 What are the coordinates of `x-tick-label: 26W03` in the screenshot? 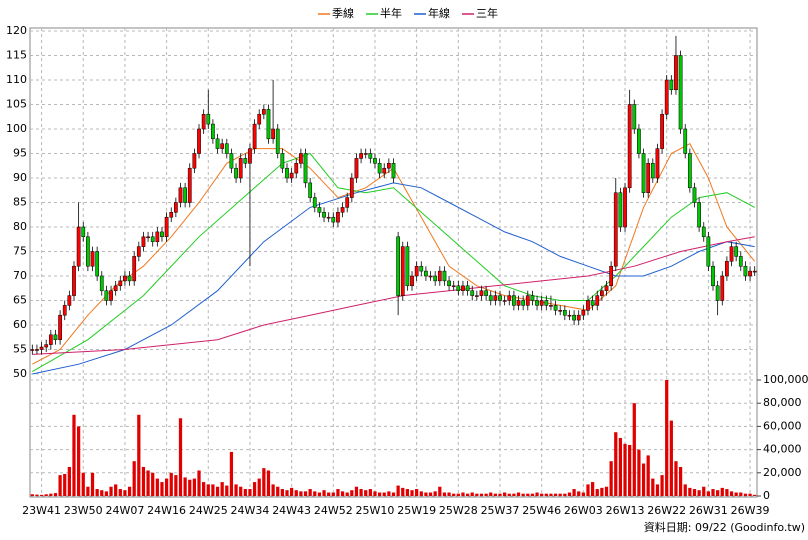 It's located at (583, 510).